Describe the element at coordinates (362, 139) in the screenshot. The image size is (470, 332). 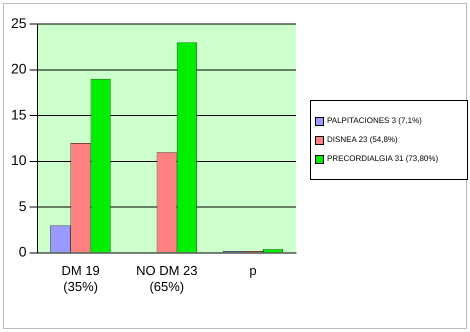
I see `legend-label: DISNEA 23 (54,8%)` at that location.